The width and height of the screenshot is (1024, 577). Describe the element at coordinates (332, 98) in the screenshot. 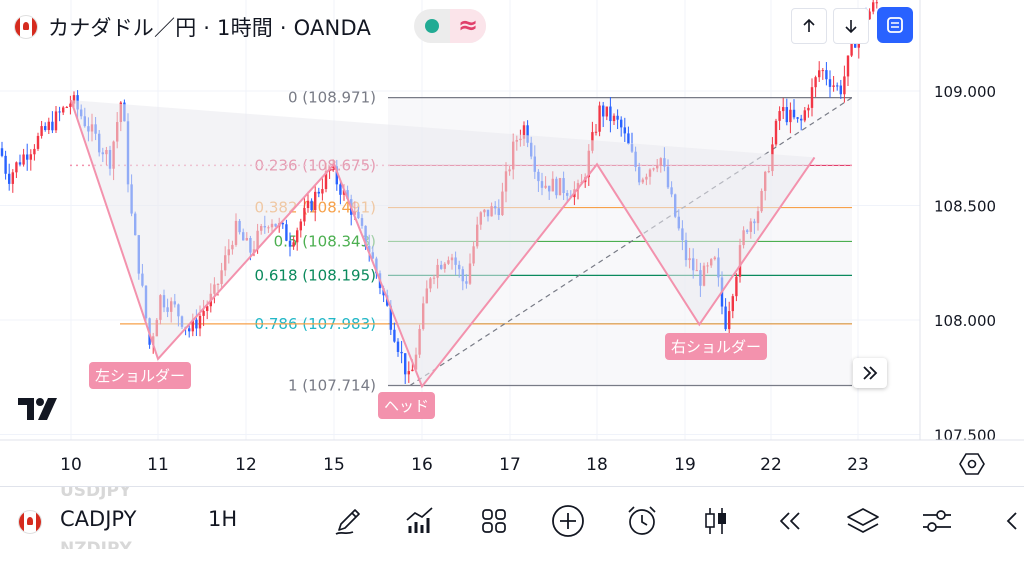

I see `fib-level-label: 0 (108.971)` at that location.